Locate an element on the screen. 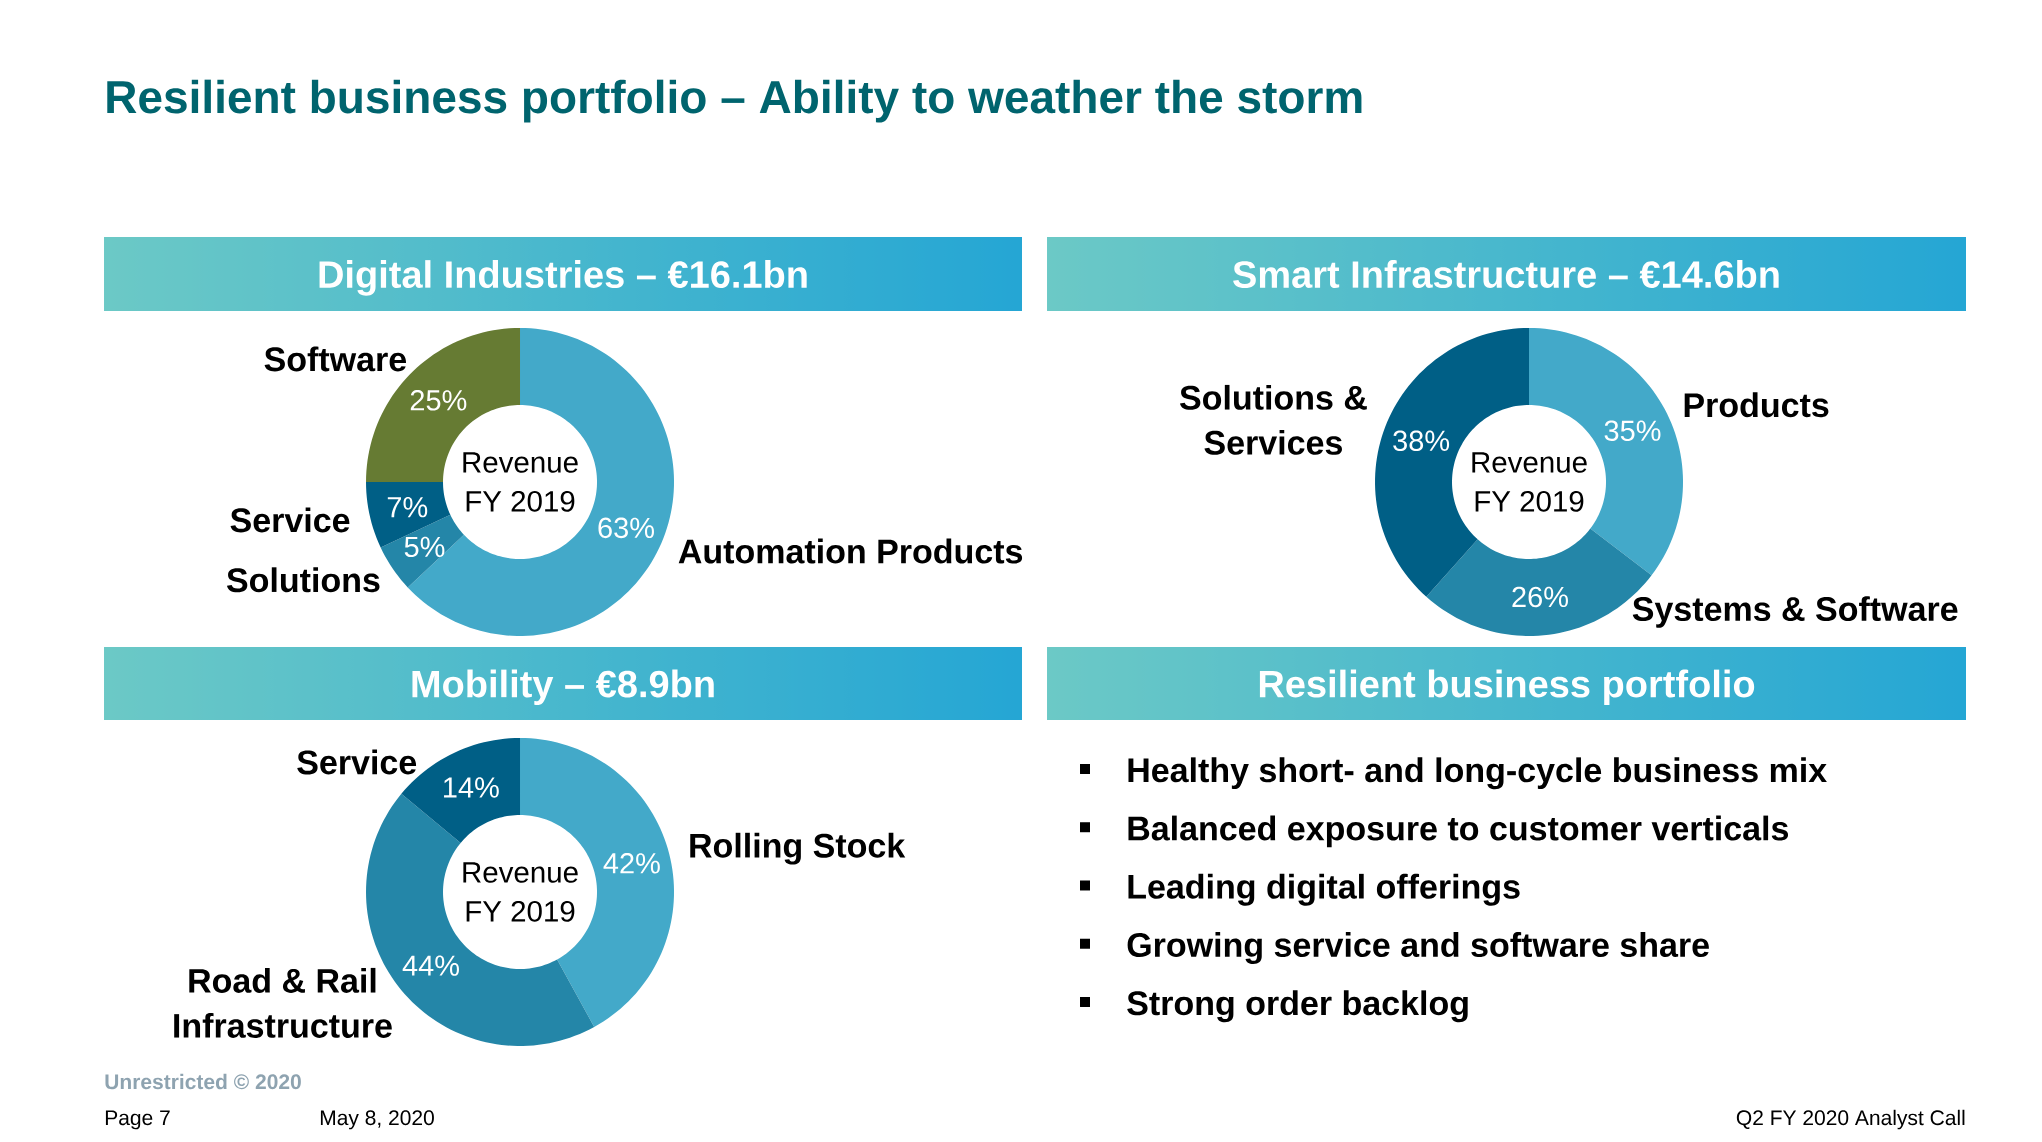 Image resolution: width=2042 pixels, height=1142 pixels. text: Strong order backlog is located at coordinates (1297, 1006).